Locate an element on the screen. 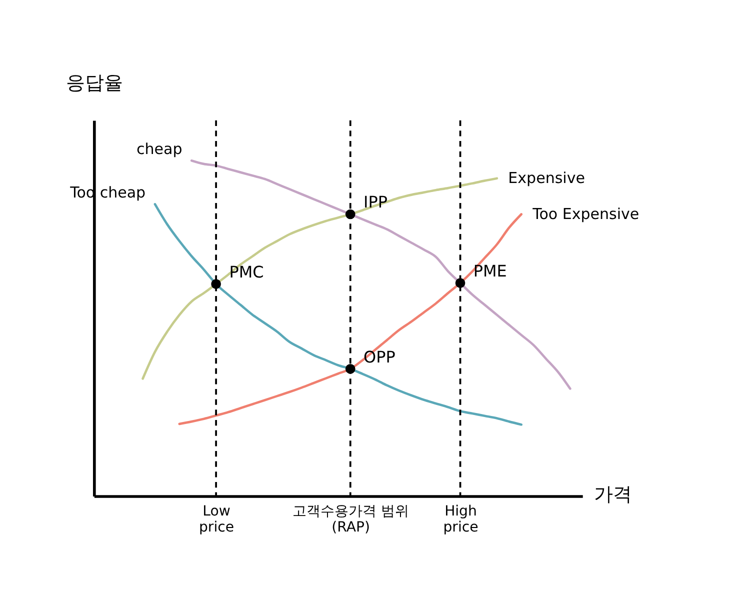 This screenshot has width=743, height=613. x-tick-label: High price is located at coordinates (460, 519).